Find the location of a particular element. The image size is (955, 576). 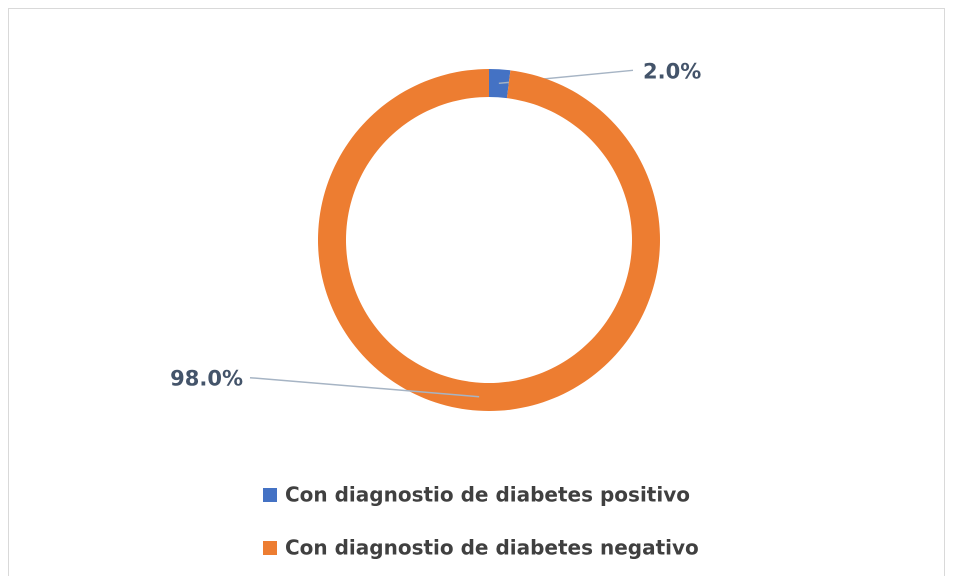

data-label: 2.0% is located at coordinates (672, 71).